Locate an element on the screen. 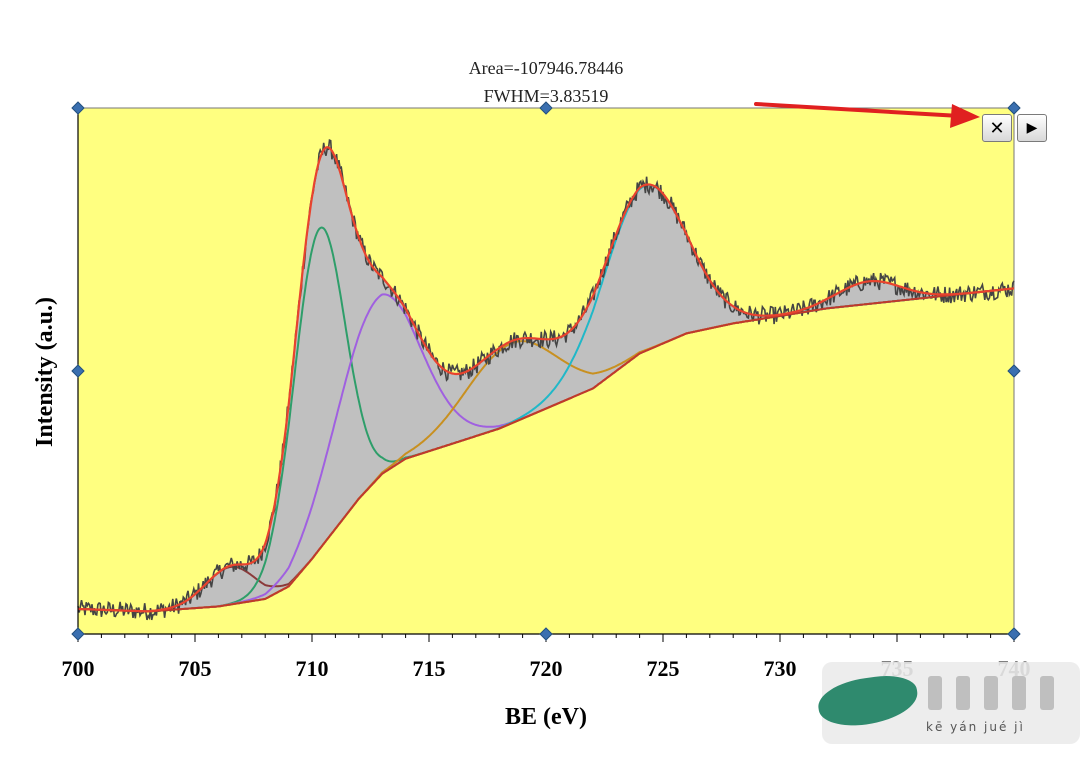 This screenshot has height=773, width=1080. arrow-head is located at coordinates (965, 116).